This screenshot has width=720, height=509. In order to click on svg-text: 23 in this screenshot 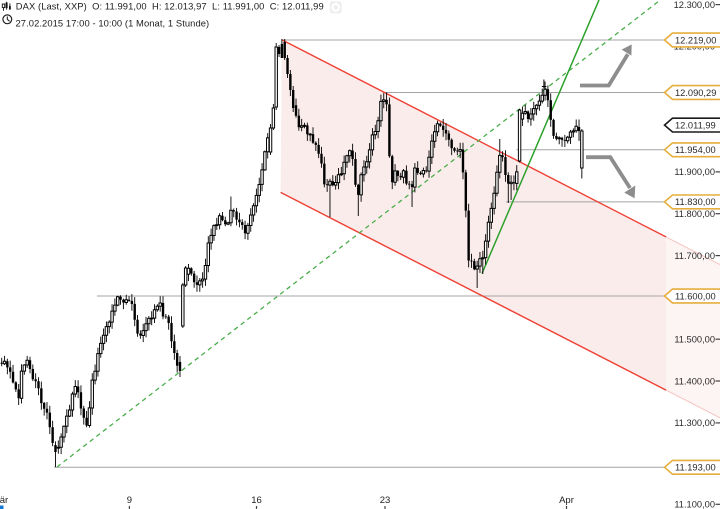, I will do `click(385, 500)`.